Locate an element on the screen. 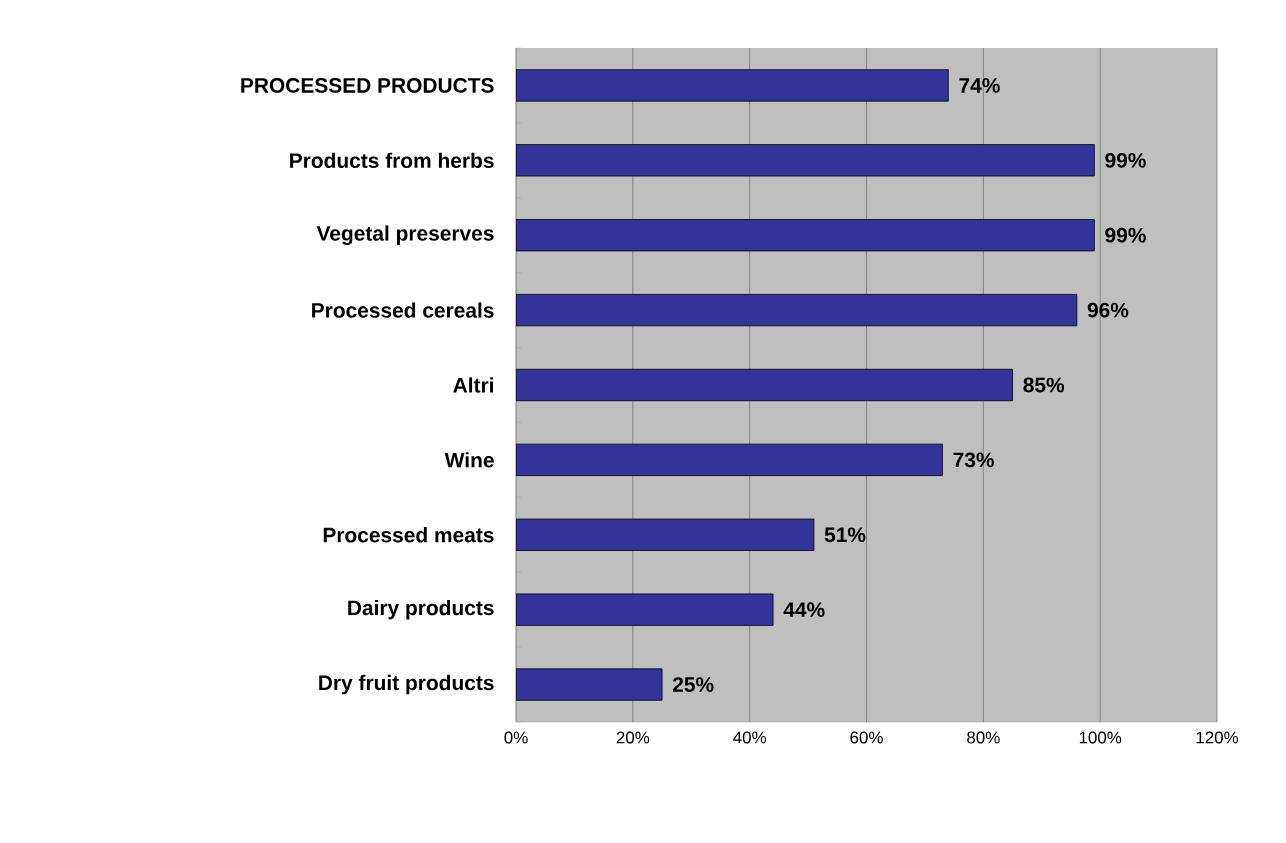  x-tick-label: 80% is located at coordinates (983, 737).